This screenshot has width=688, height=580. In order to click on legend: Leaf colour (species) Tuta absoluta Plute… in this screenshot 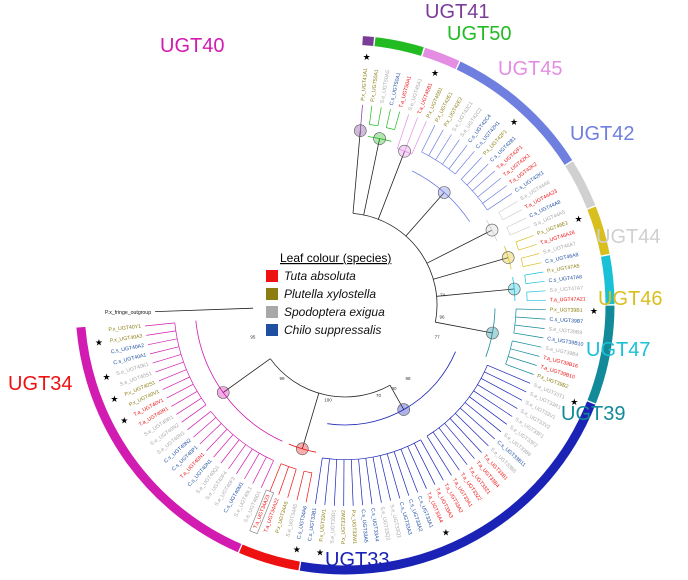, I will do `click(328, 294)`.